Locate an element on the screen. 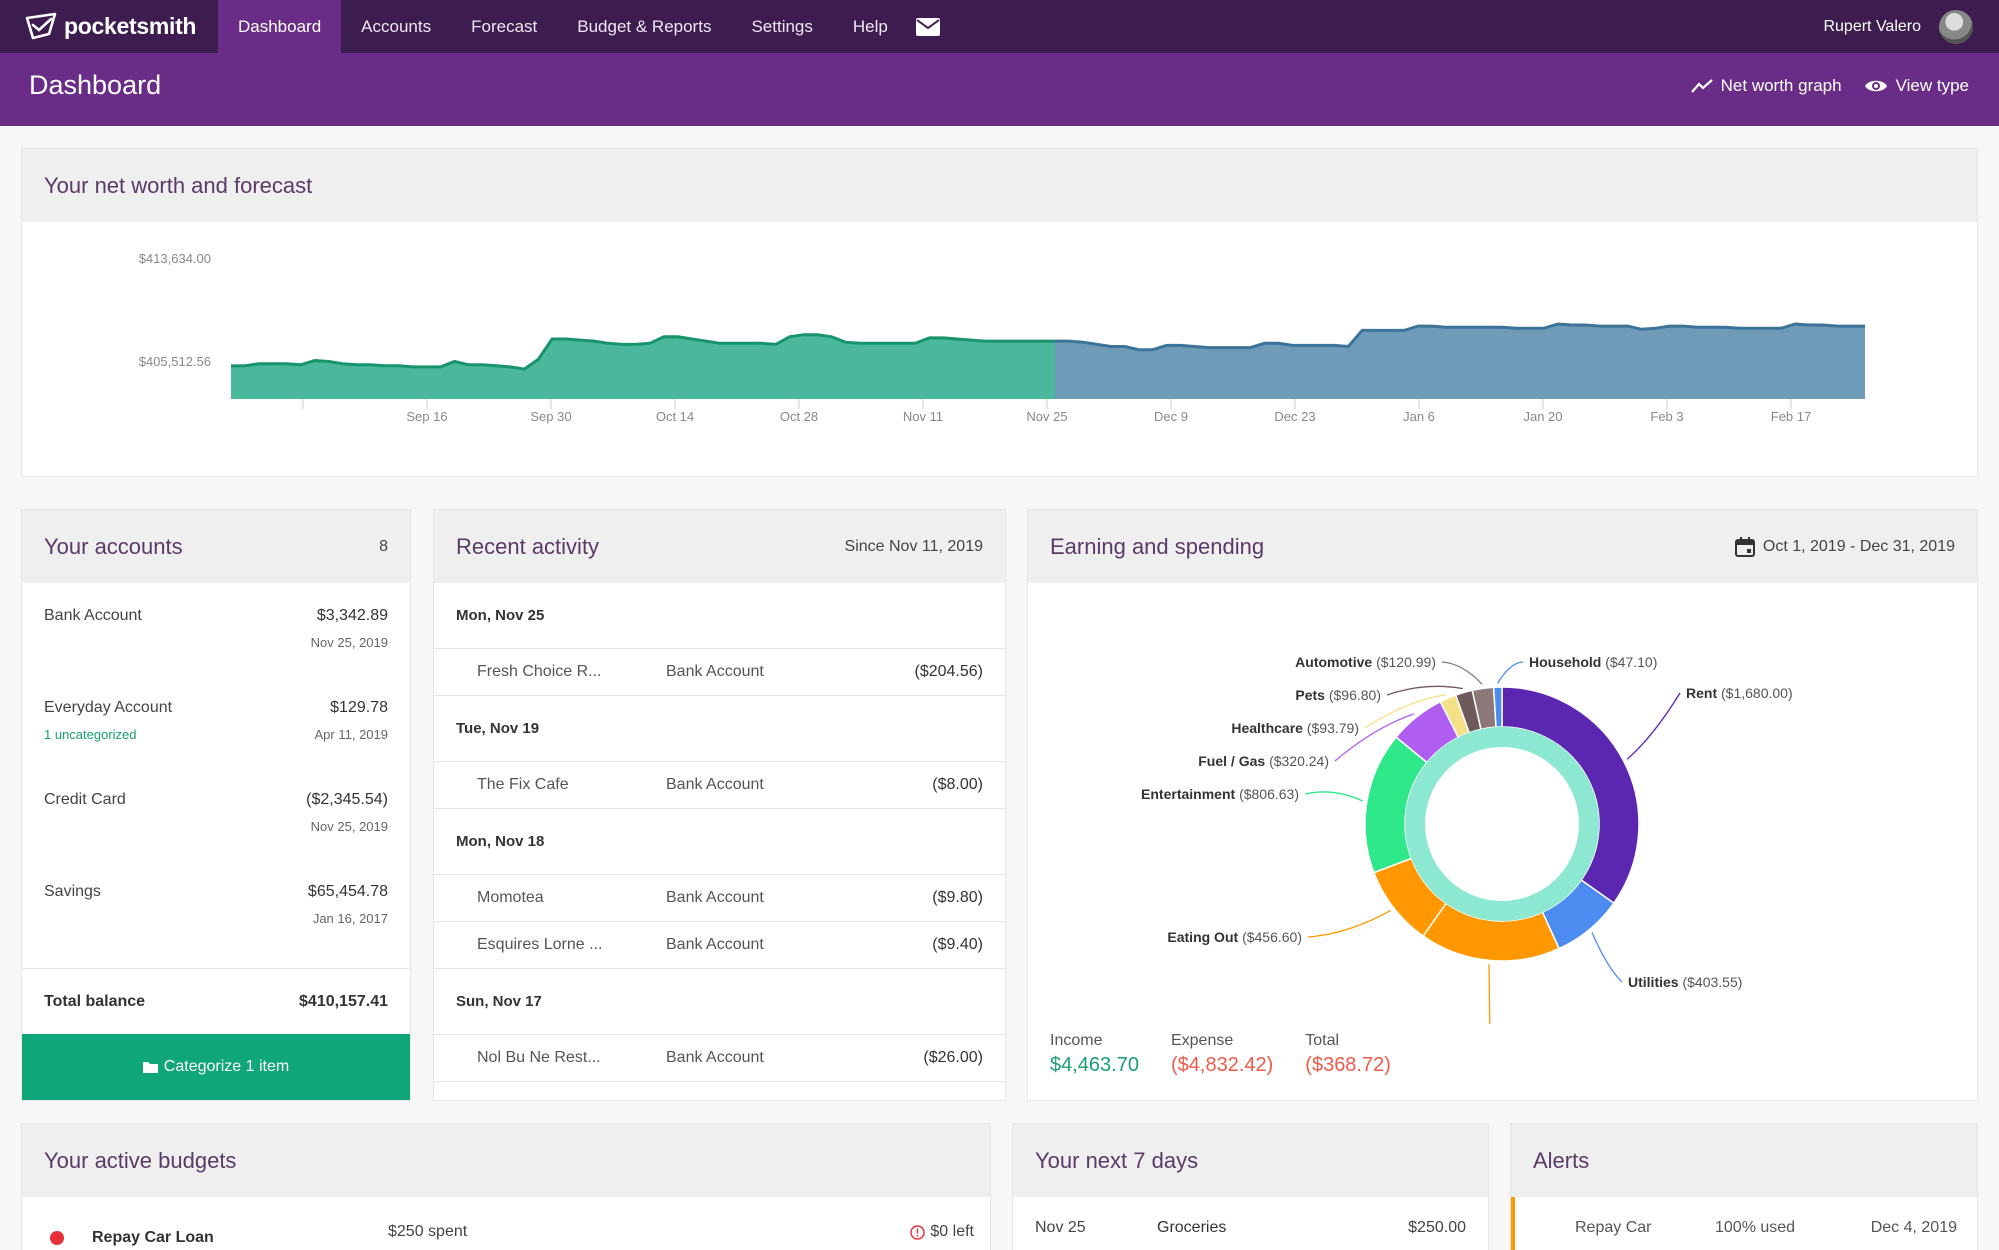  slice-value: ($120.99) is located at coordinates (1406, 662).